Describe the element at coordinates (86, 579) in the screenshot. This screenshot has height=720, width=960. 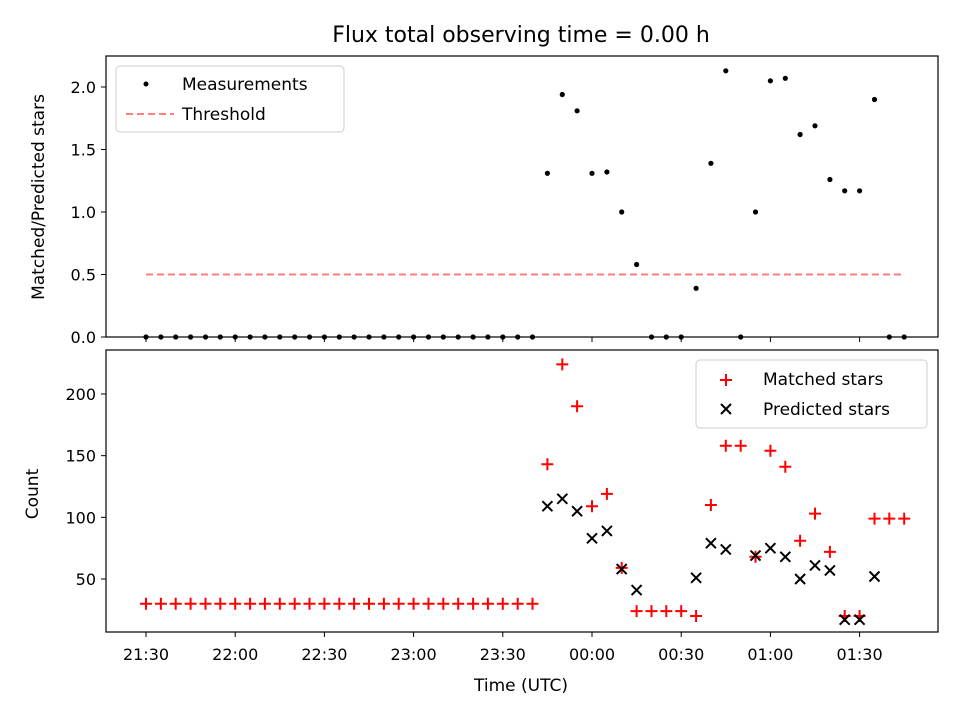
I see `bottom-y-tick-label: 50` at that location.